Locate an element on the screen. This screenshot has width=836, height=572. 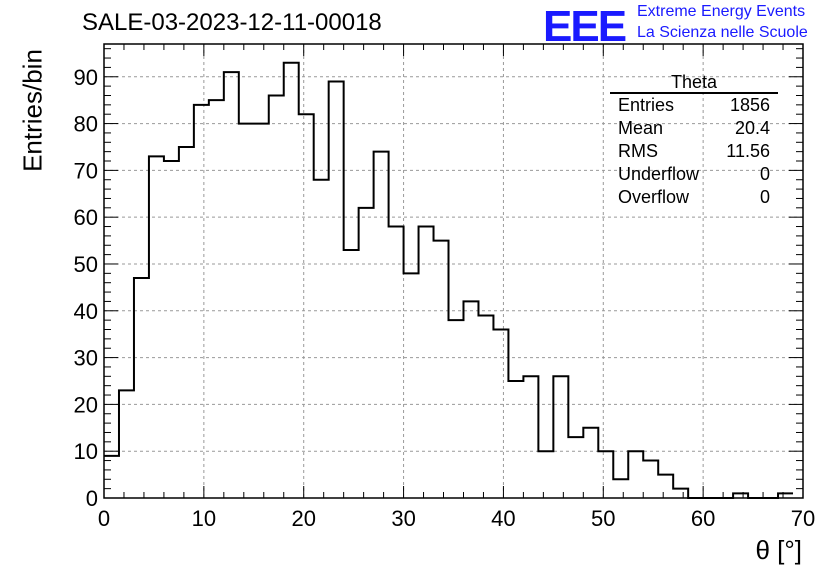
stats-row-underflow: Underflow 0 is located at coordinates (694, 174).